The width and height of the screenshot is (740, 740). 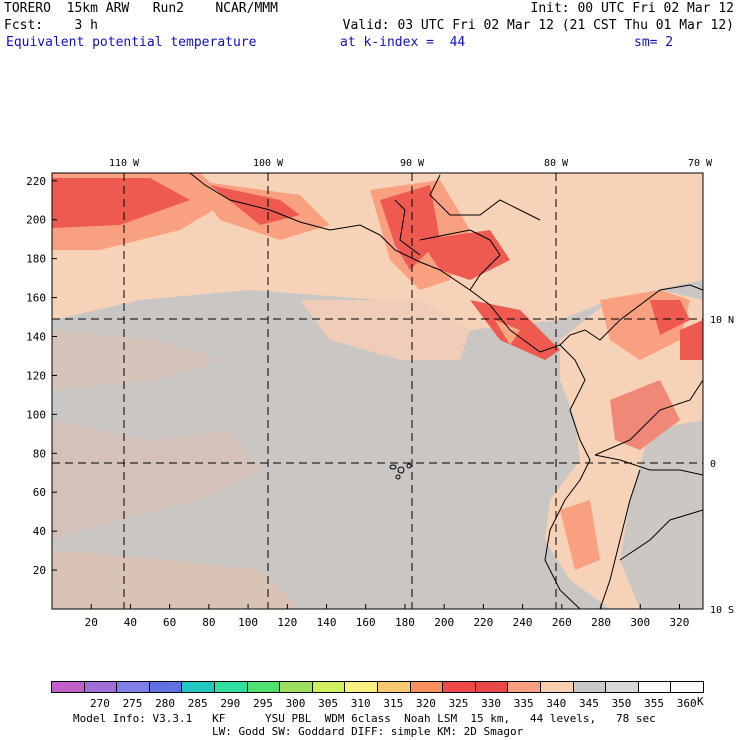 What do you see at coordinates (713, 464) in the screenshot?
I see `latitude-label: 0` at bounding box center [713, 464].